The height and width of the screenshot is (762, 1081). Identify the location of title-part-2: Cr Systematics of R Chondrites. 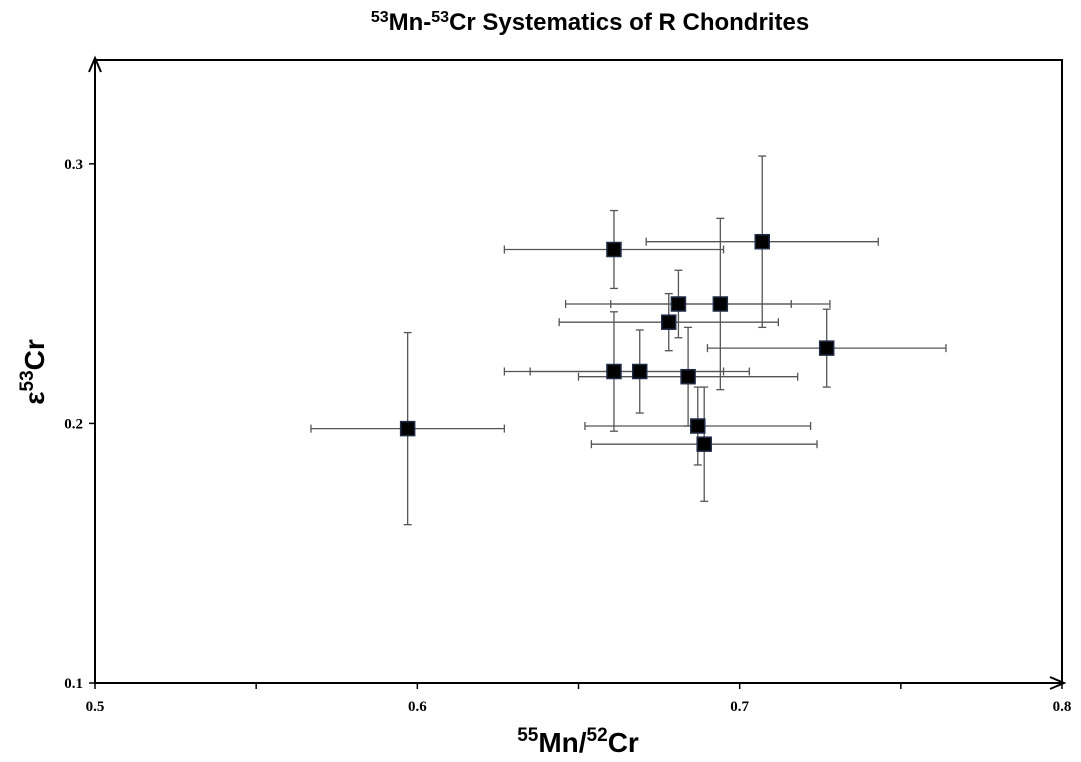
(629, 22).